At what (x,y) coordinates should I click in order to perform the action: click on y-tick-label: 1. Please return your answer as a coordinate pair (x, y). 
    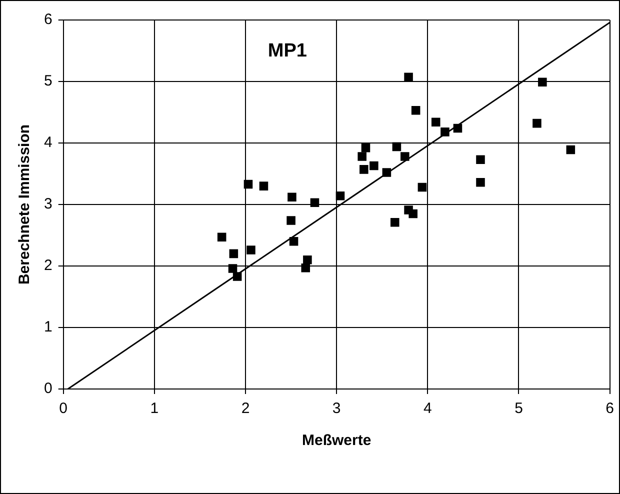
    Looking at the image, I should click on (48, 327).